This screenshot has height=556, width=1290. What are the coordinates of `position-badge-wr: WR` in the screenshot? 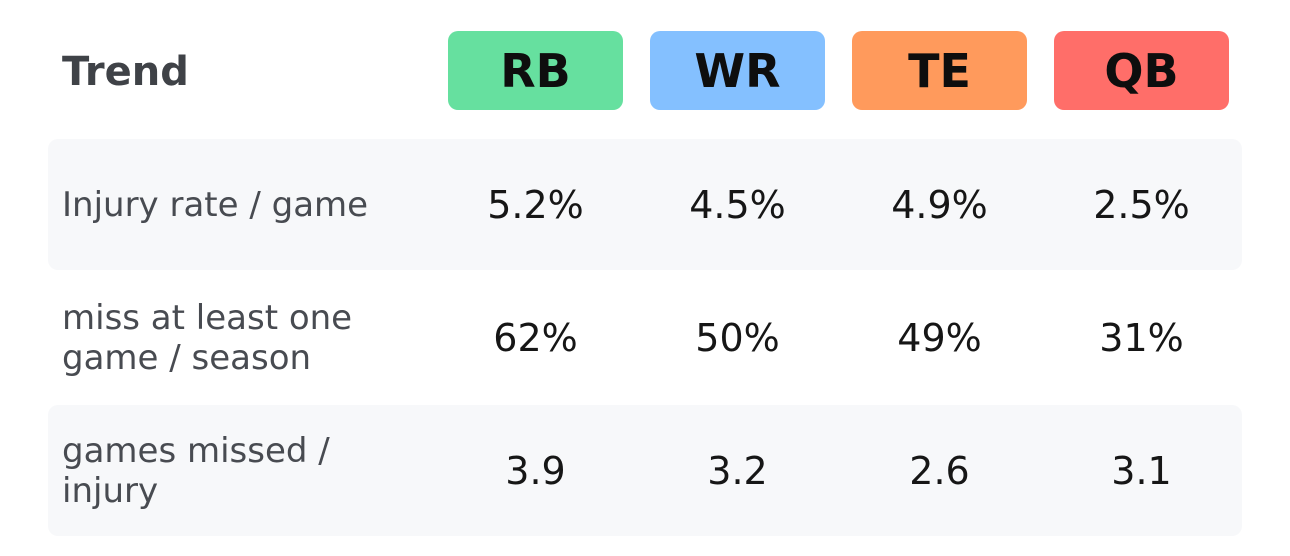 It's located at (737, 70).